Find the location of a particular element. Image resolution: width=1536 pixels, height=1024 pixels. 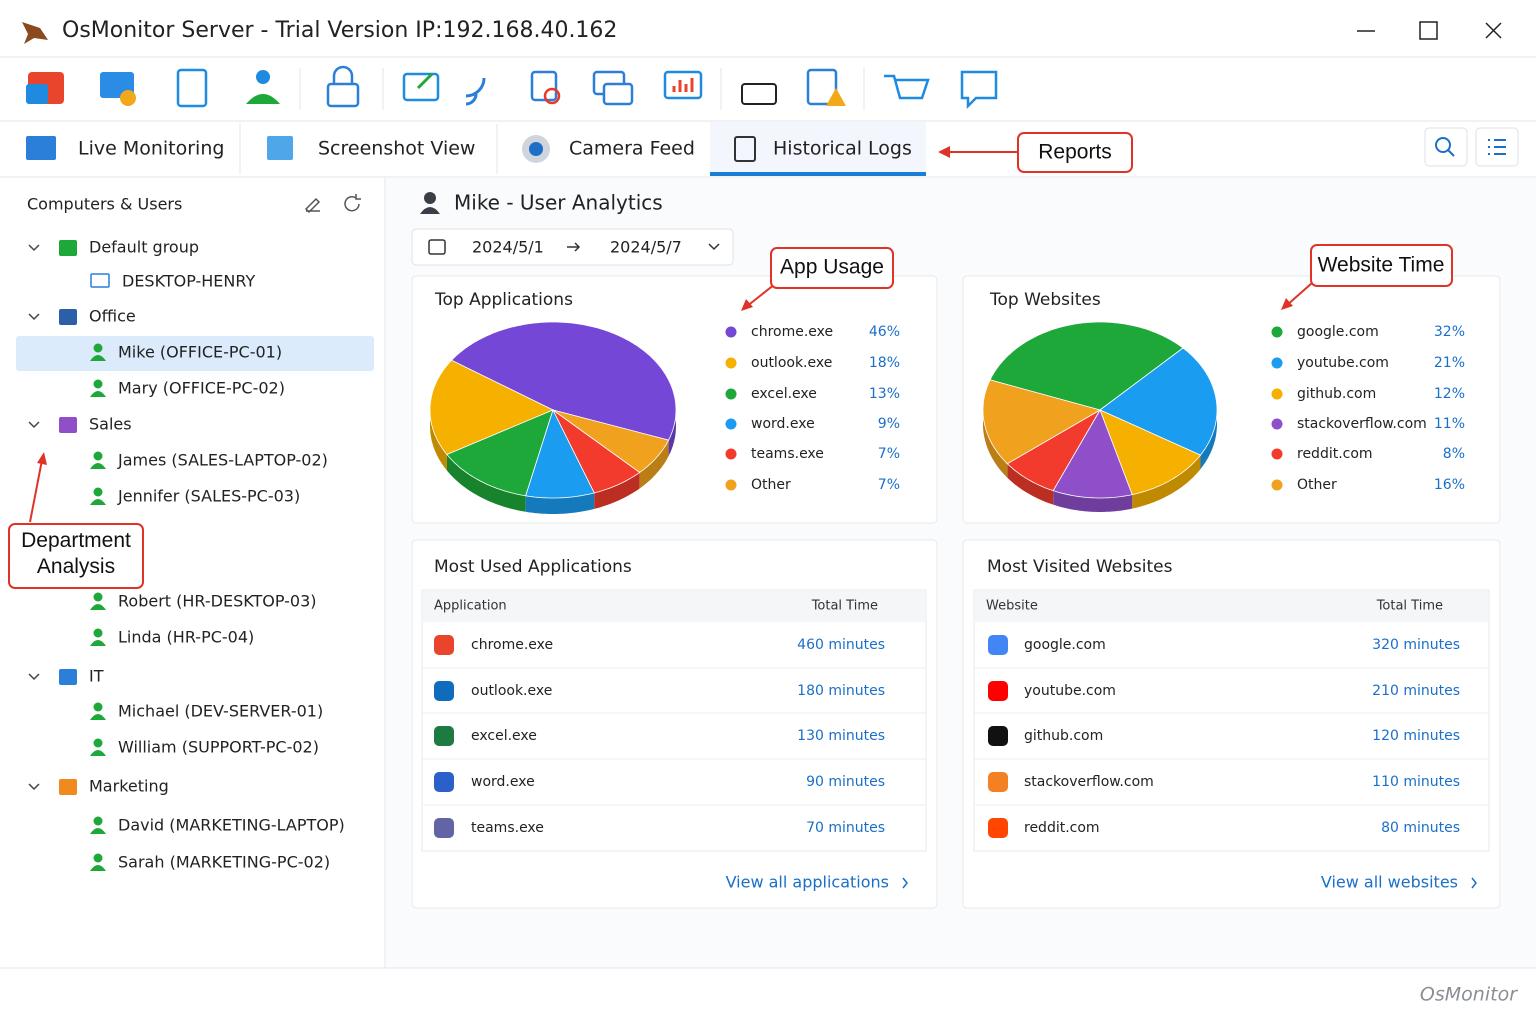

view-all-link: View all applications is located at coordinates (807, 882).